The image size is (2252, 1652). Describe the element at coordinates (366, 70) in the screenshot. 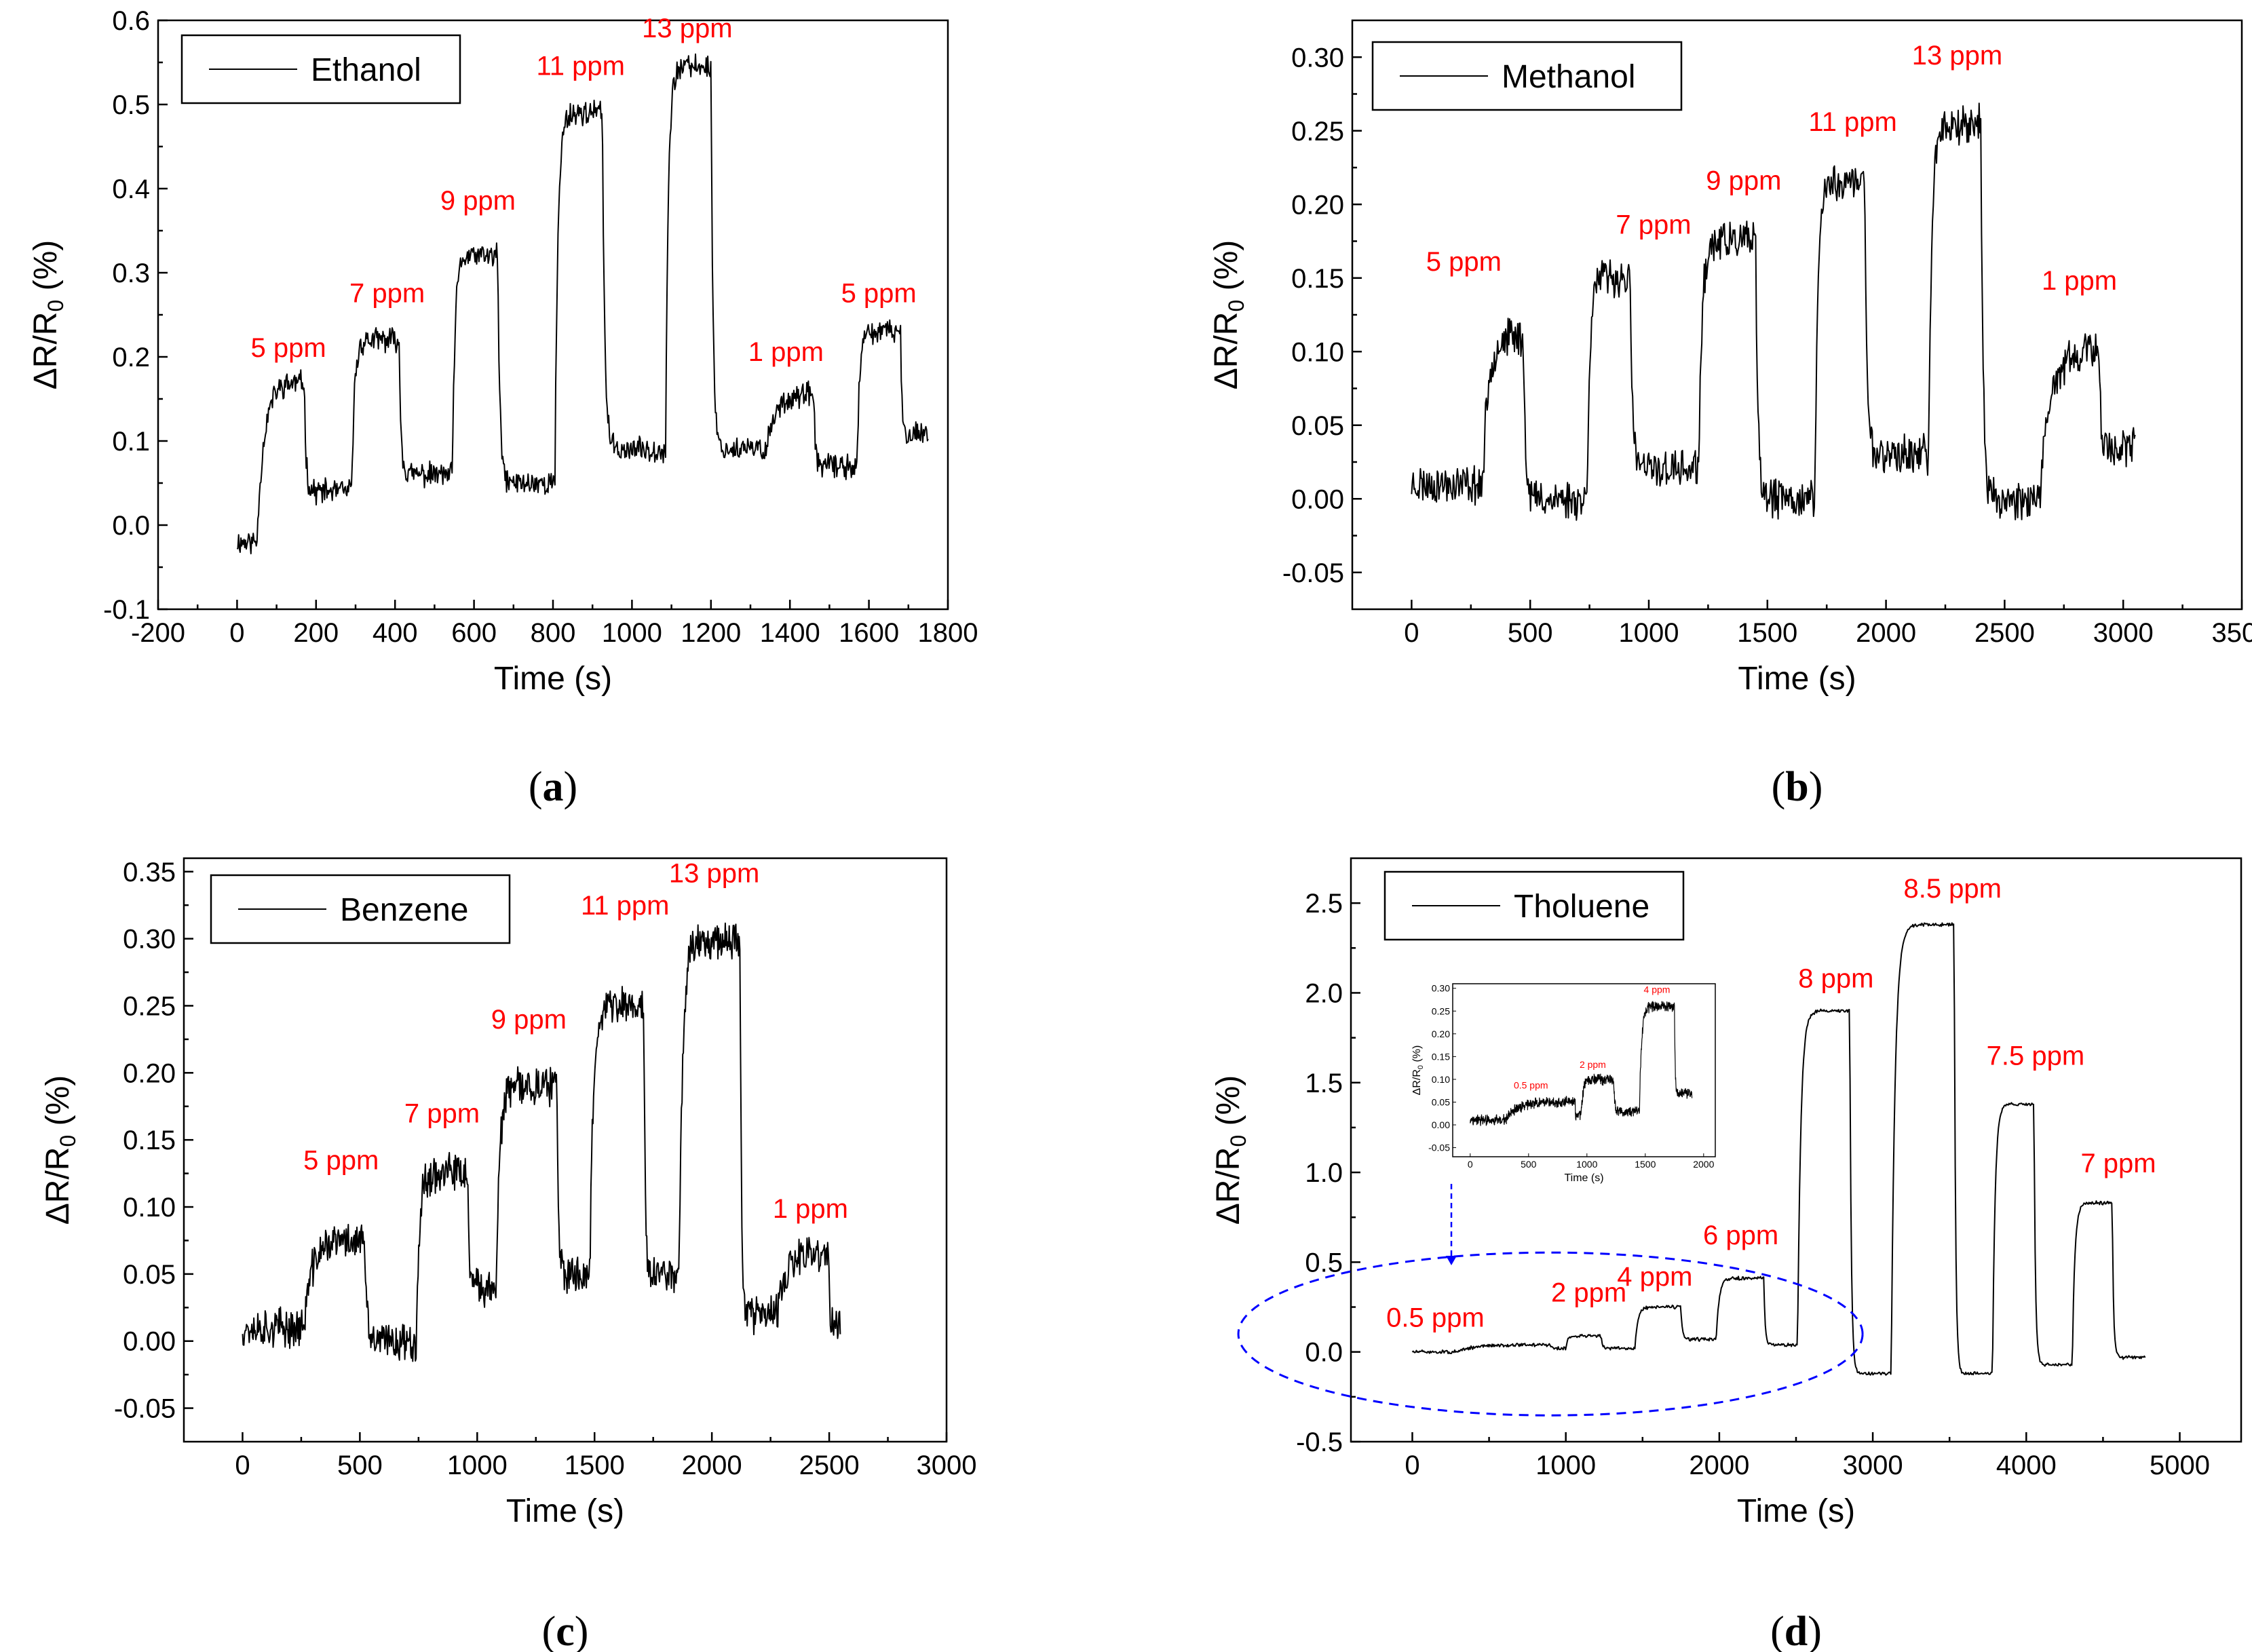

I see `legend-label: Ethanol` at that location.